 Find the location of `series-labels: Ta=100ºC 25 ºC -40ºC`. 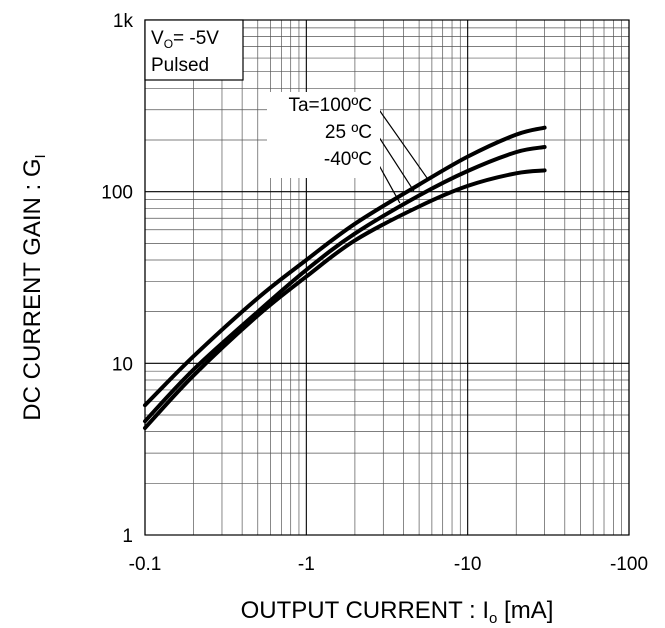

series-labels: Ta=100ºC 25 ºC -40ºC is located at coordinates (323, 135).